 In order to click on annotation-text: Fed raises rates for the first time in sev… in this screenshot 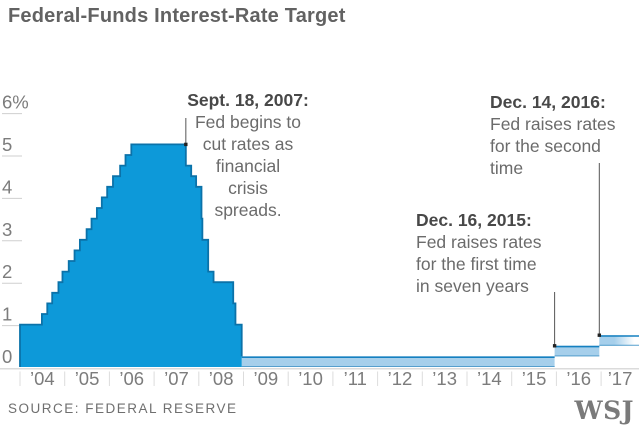, I will do `click(478, 264)`.